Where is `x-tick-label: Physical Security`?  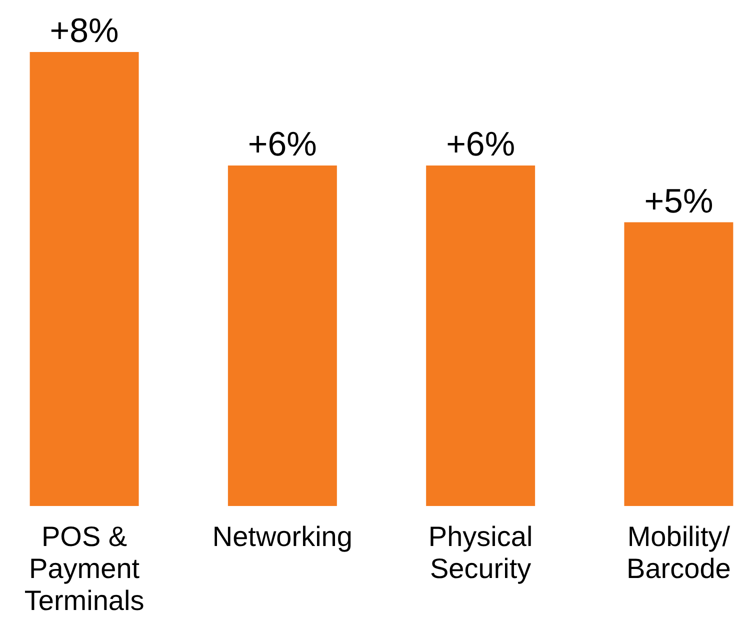
x-tick-label: Physical Security is located at coordinates (480, 552).